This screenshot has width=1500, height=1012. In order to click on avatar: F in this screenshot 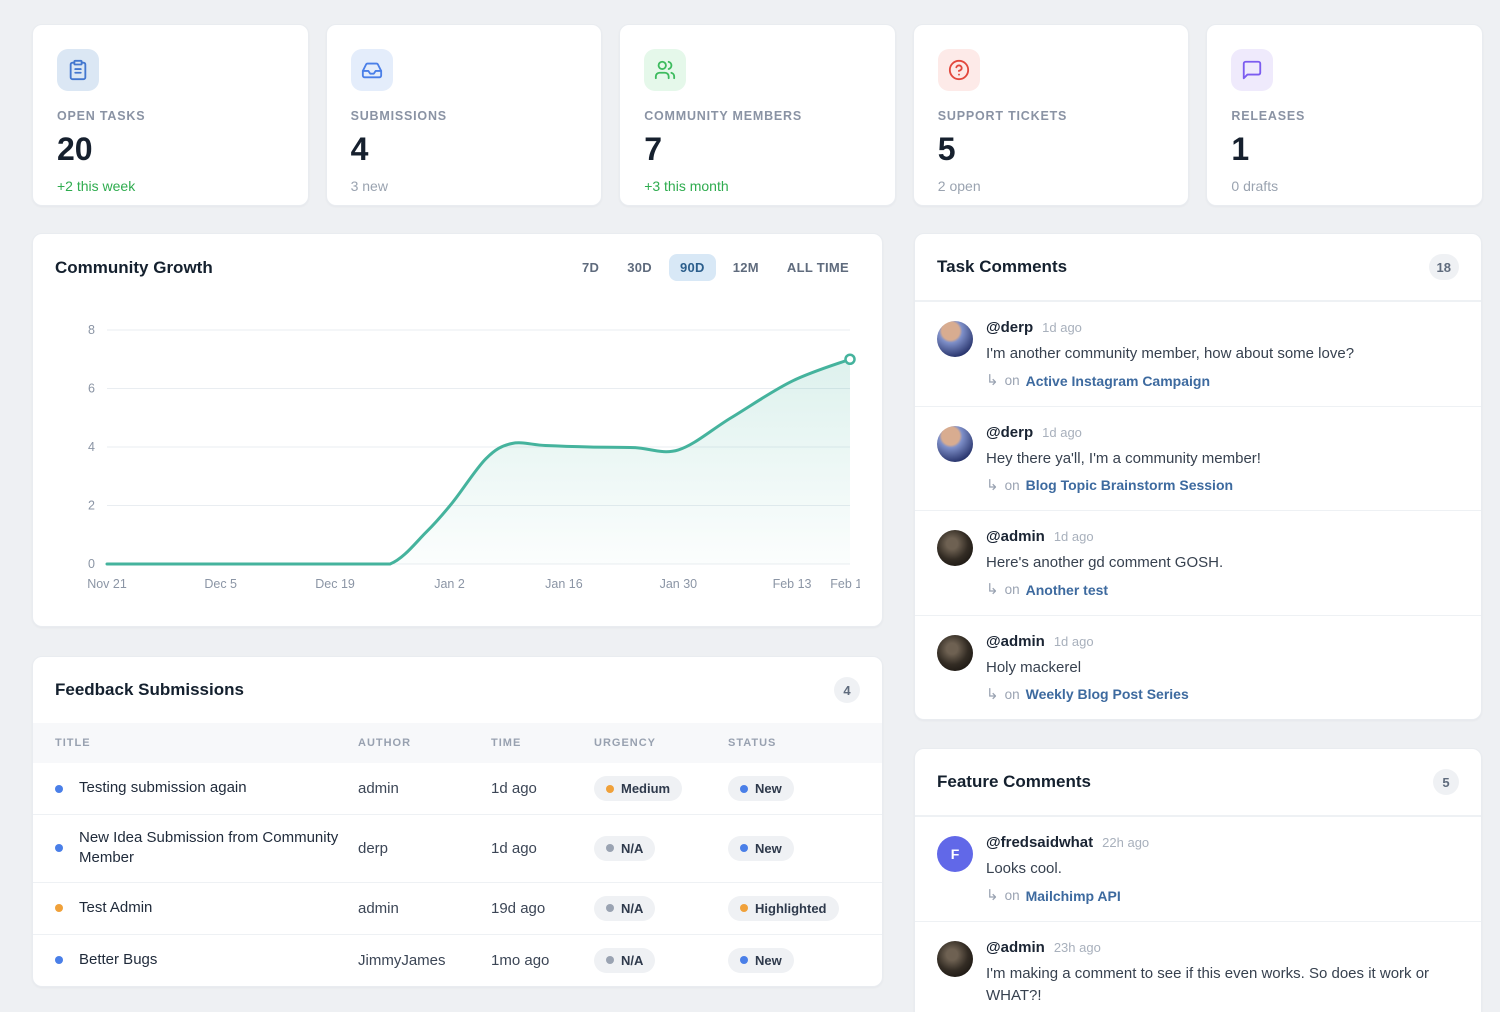, I will do `click(955, 854)`.